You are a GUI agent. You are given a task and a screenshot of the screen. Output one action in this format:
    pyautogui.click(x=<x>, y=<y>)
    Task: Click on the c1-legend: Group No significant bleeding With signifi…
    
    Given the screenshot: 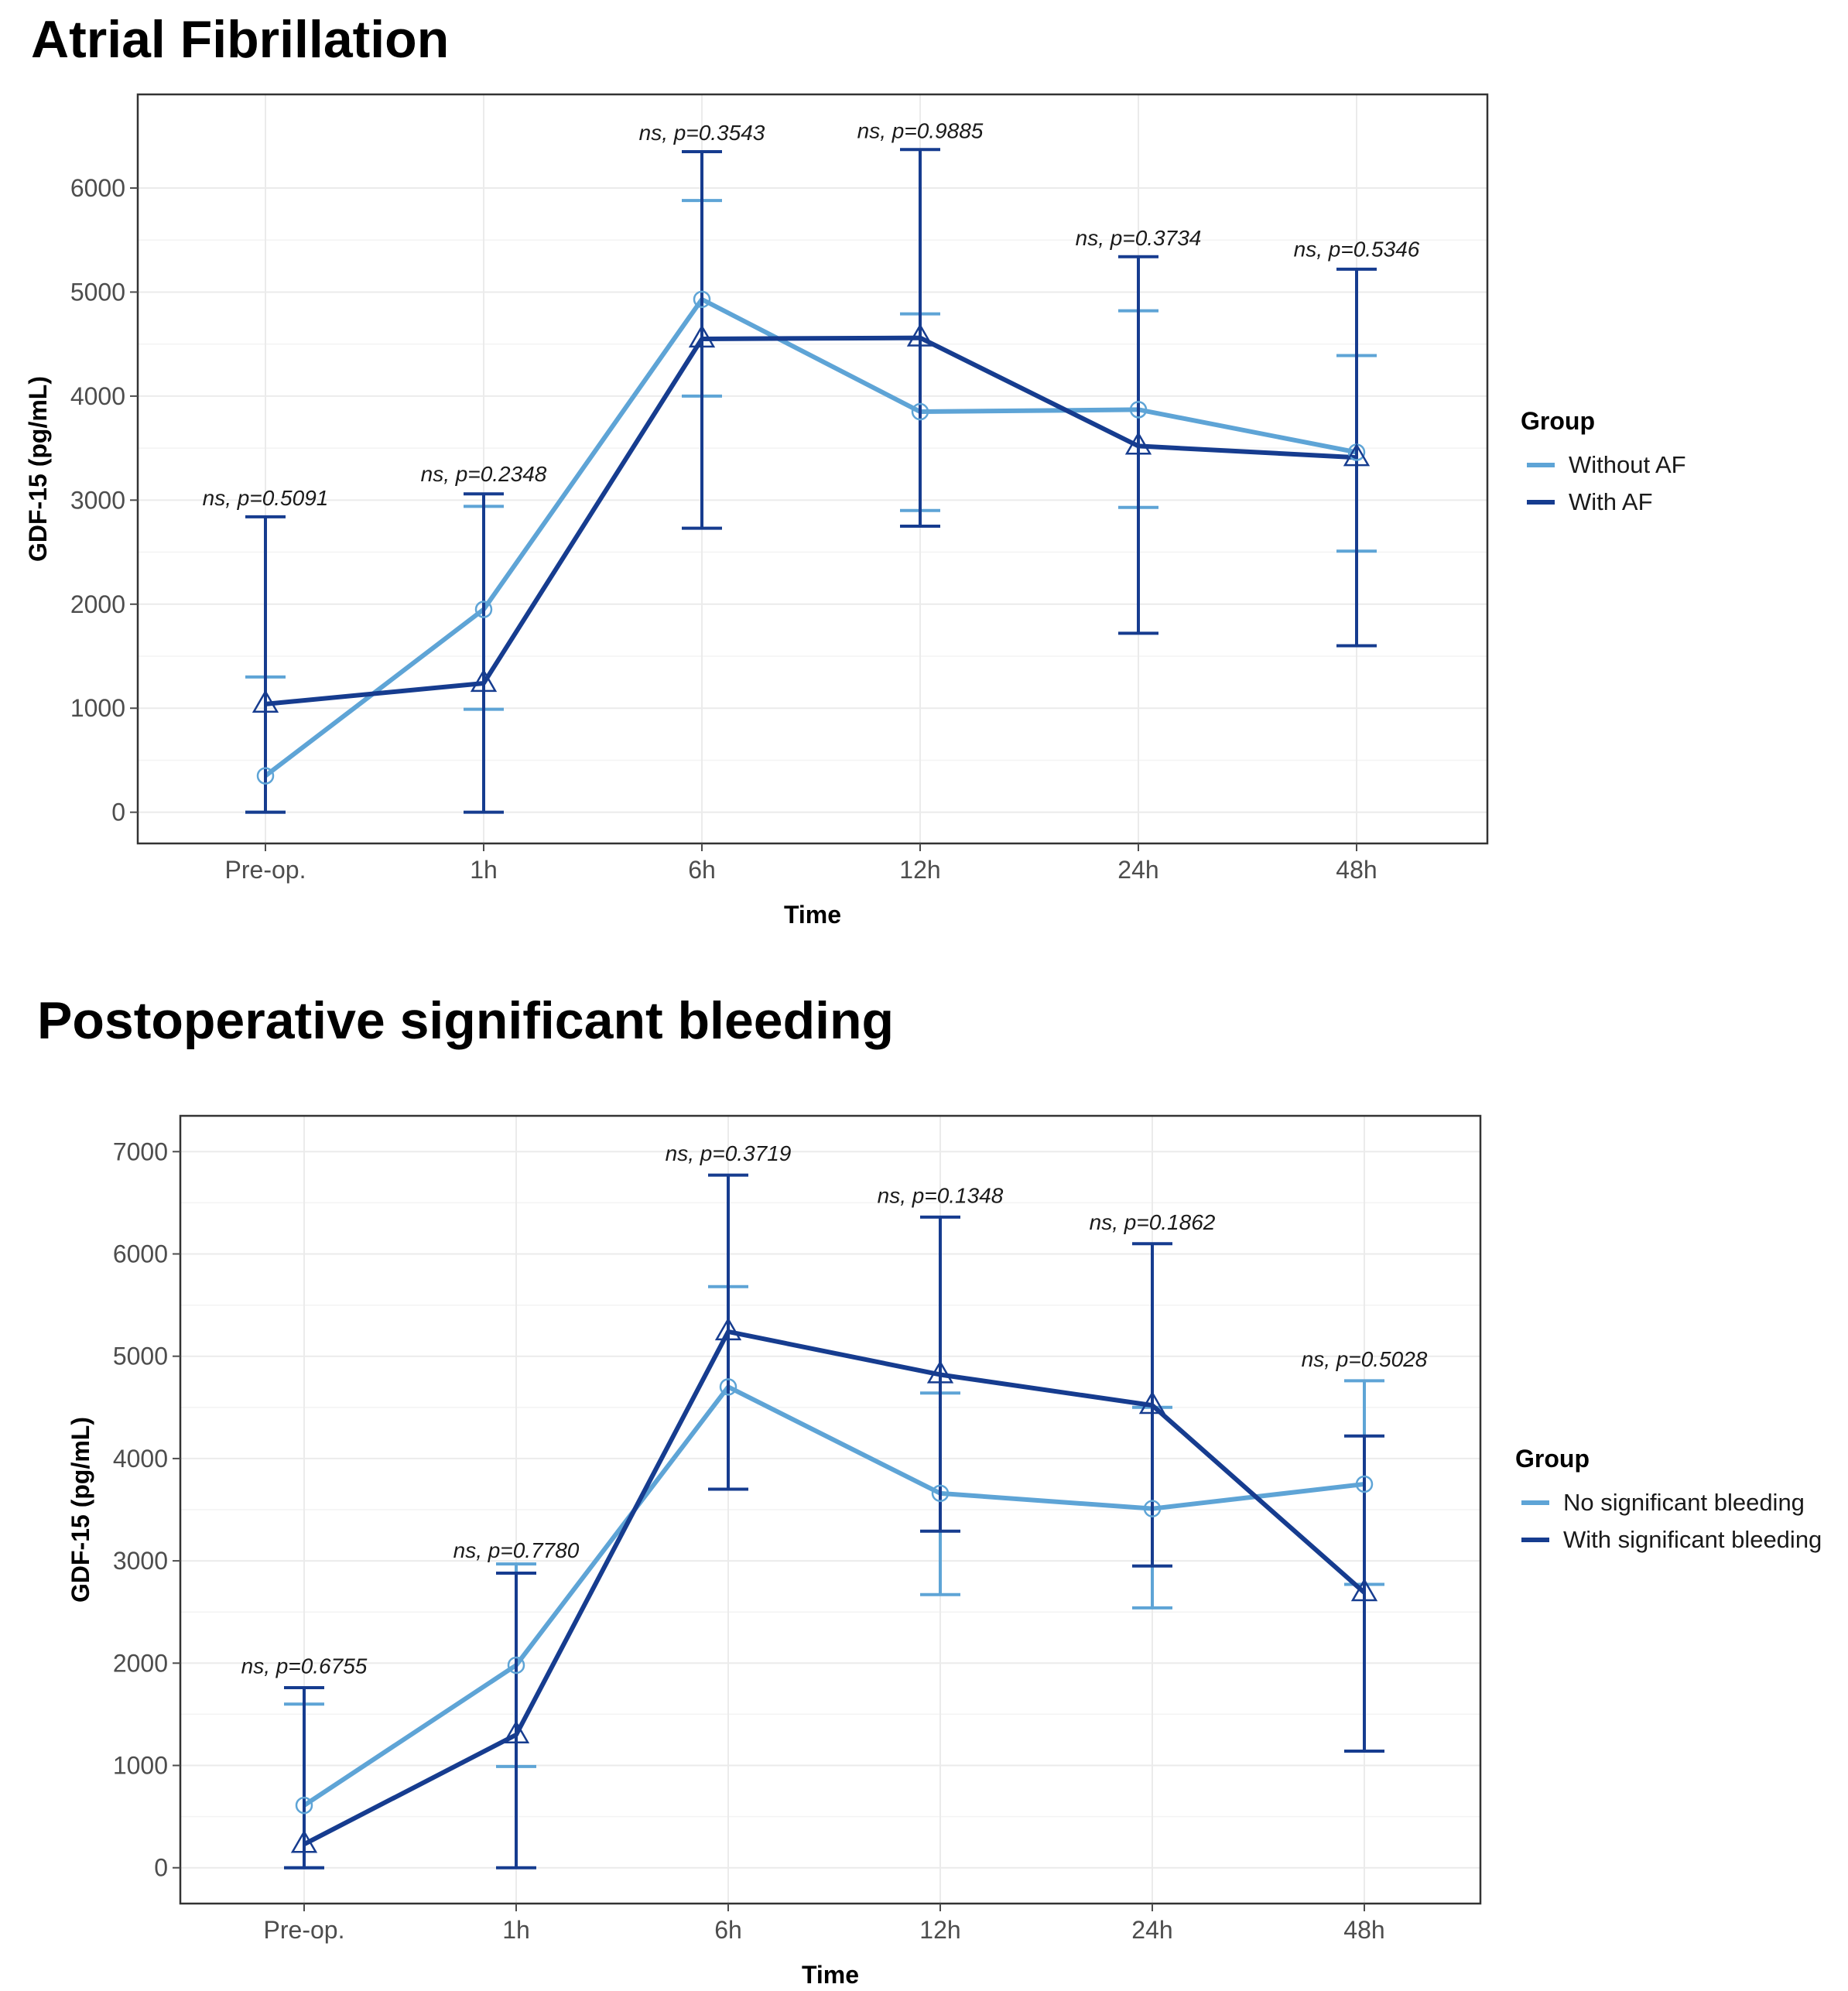 What is the action you would take?
    pyautogui.click(x=1668, y=1499)
    